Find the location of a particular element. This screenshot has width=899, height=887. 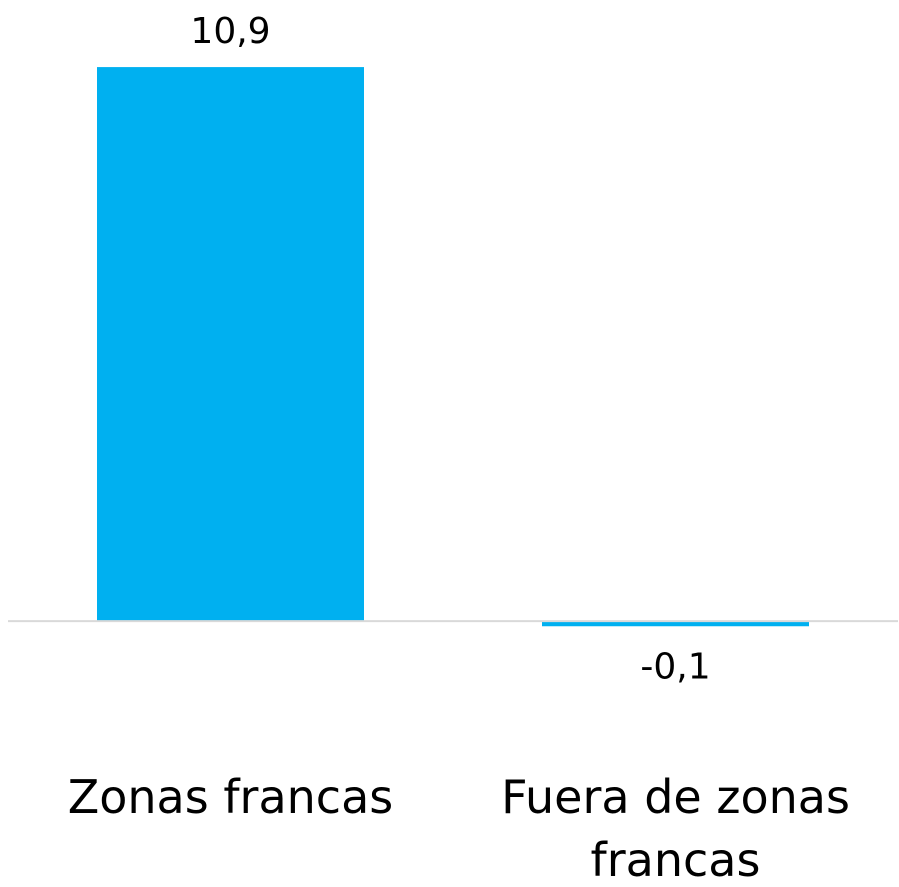

bar is located at coordinates (675, 624).